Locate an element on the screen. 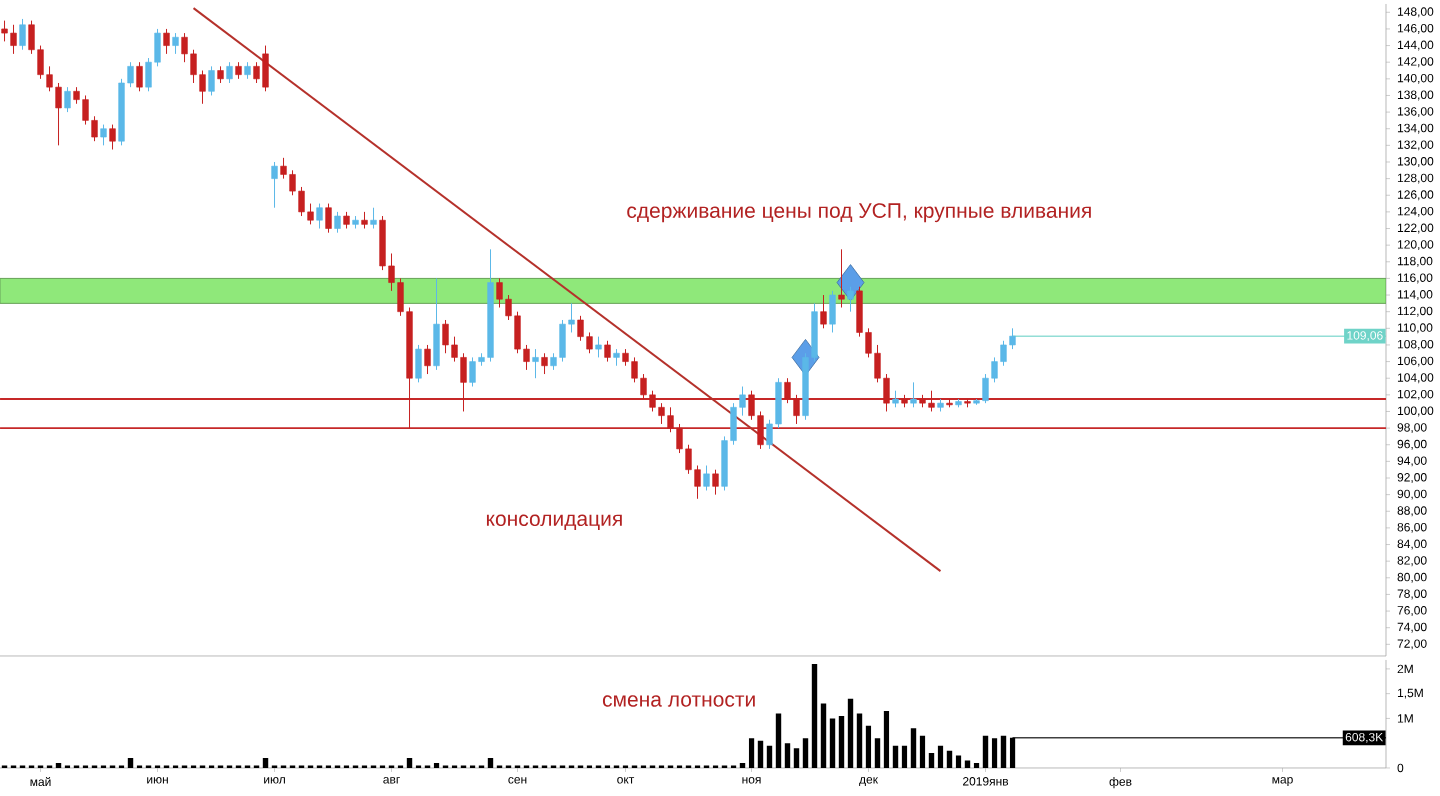  annotation: смена лотности is located at coordinates (678, 701).